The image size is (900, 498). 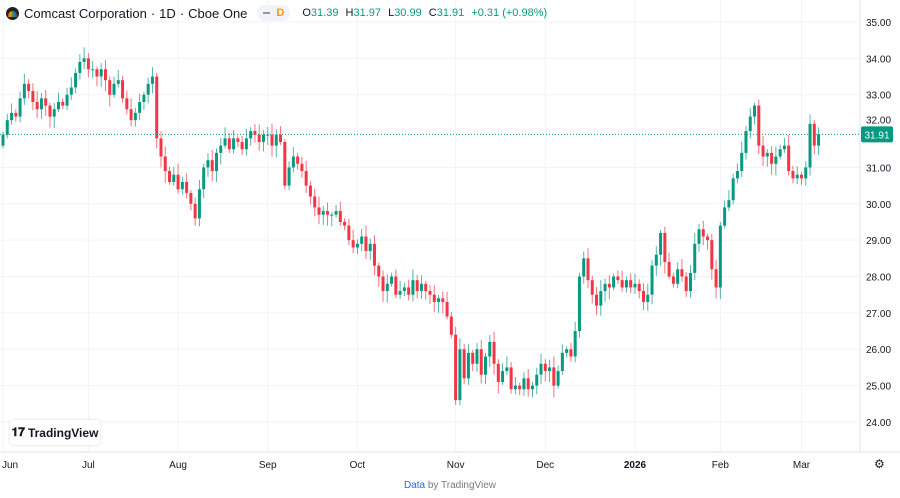 What do you see at coordinates (545, 465) in the screenshot?
I see `time-tick-label: Dec` at bounding box center [545, 465].